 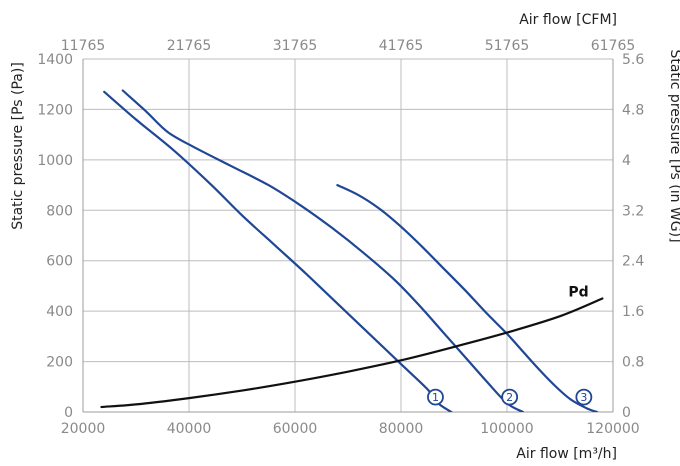 I want to click on x-tick-label: 100000, so click(x=506, y=429).